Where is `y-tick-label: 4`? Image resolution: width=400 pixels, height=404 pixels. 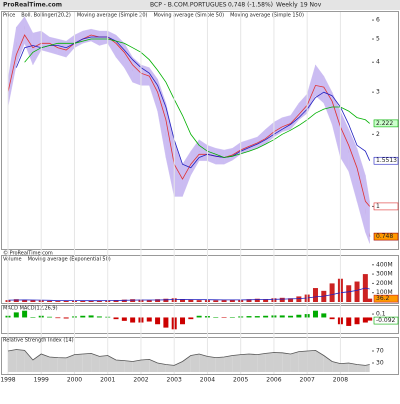
y-tick-label: 4 is located at coordinates (378, 62).